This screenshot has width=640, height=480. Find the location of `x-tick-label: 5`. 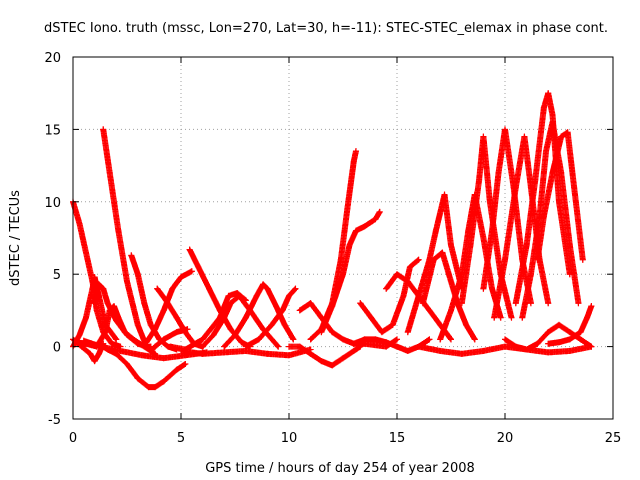

x-tick-label: 5 is located at coordinates (181, 438).